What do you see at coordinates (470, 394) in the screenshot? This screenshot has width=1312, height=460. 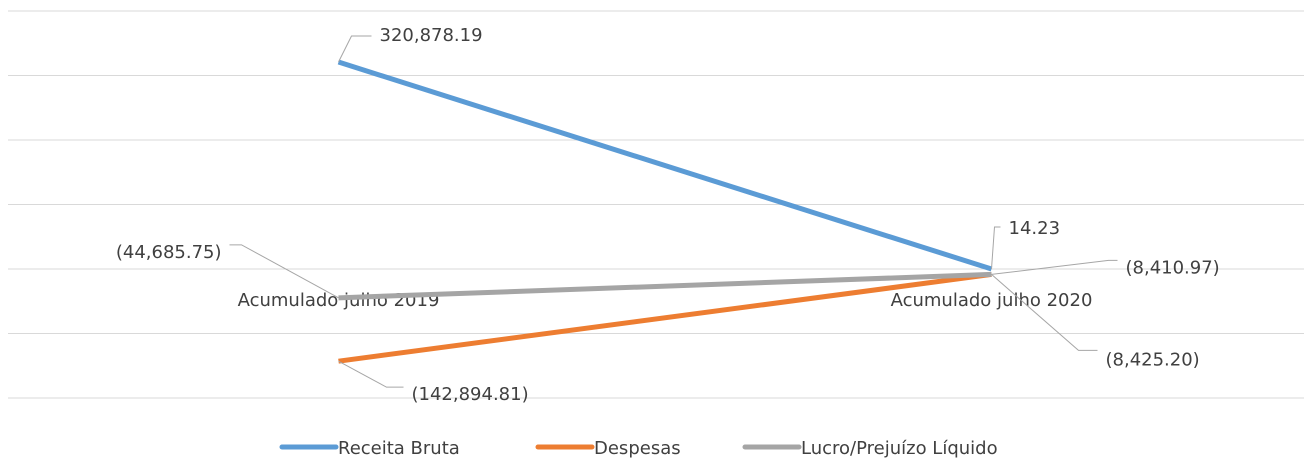 I see `data-label: (142,894.81)` at bounding box center [470, 394].